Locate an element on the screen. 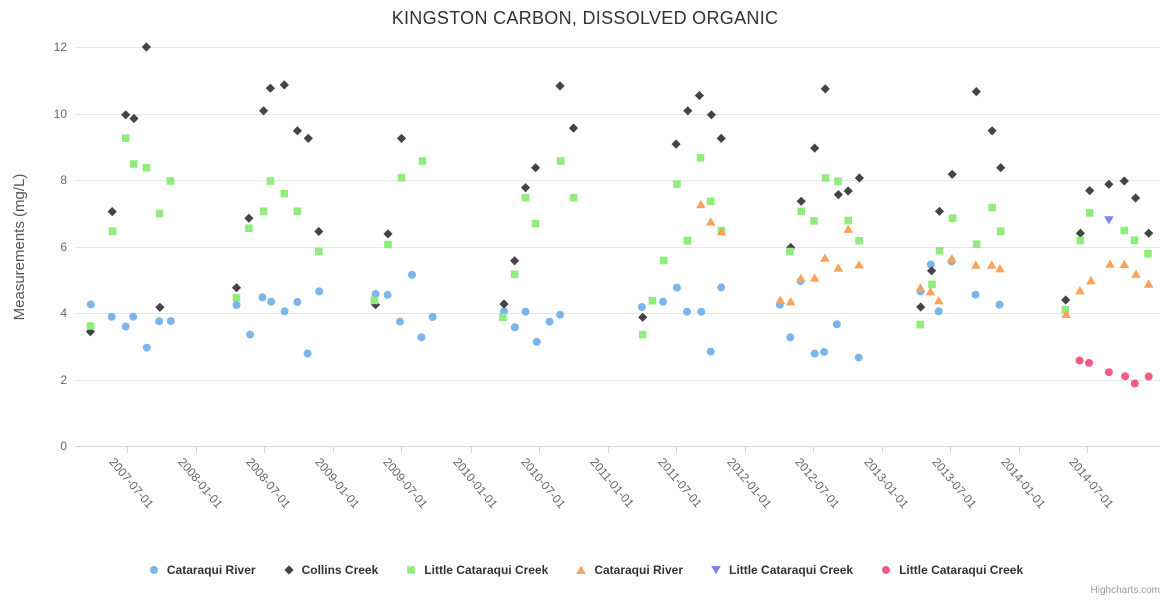 This screenshot has height=600, width=1170. highcharts-credits: Highcharts.com is located at coordinates (1125, 590).